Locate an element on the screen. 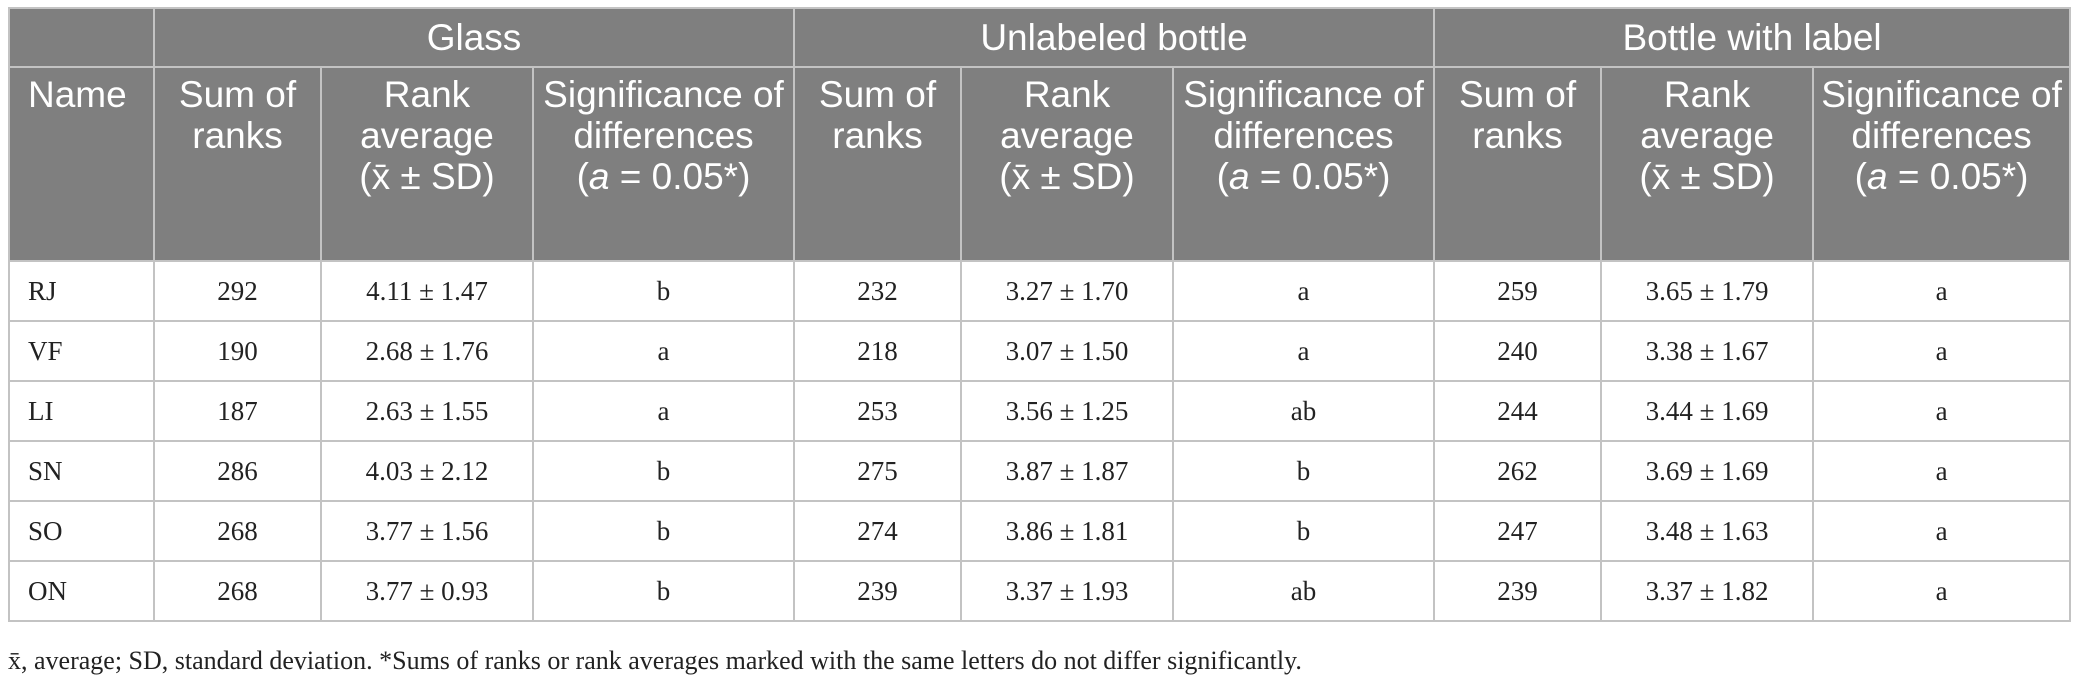 Image resolution: width=2077 pixels, height=682 pixels. glass-rank-average: 2.68 ± 1.76 is located at coordinates (427, 351).